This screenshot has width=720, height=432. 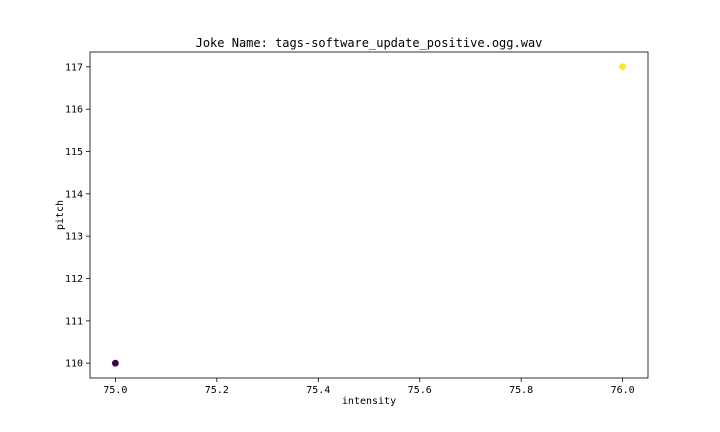 What do you see at coordinates (115, 390) in the screenshot?
I see `x-tick-label: 75.0` at bounding box center [115, 390].